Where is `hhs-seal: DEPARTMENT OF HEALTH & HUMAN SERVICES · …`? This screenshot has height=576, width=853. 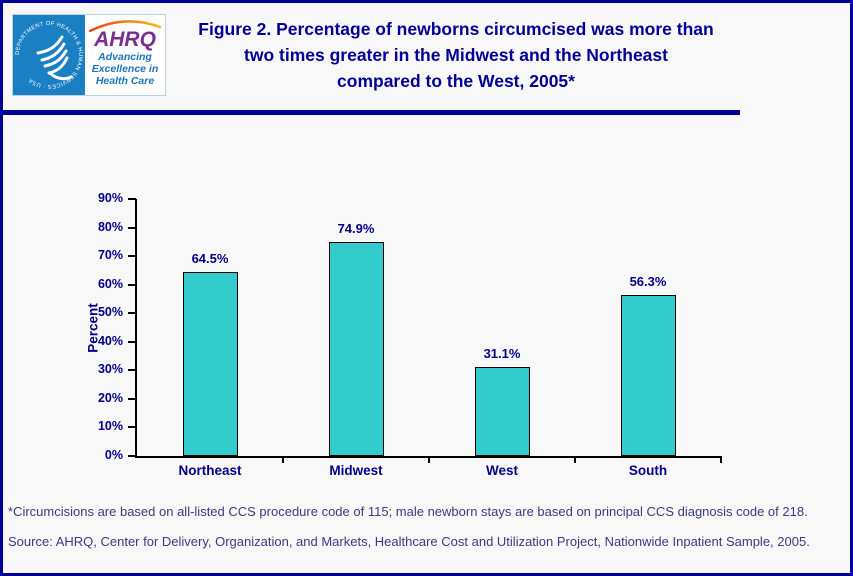 hhs-seal: DEPARTMENT OF HEALTH & HUMAN SERVICES · … is located at coordinates (49, 55).